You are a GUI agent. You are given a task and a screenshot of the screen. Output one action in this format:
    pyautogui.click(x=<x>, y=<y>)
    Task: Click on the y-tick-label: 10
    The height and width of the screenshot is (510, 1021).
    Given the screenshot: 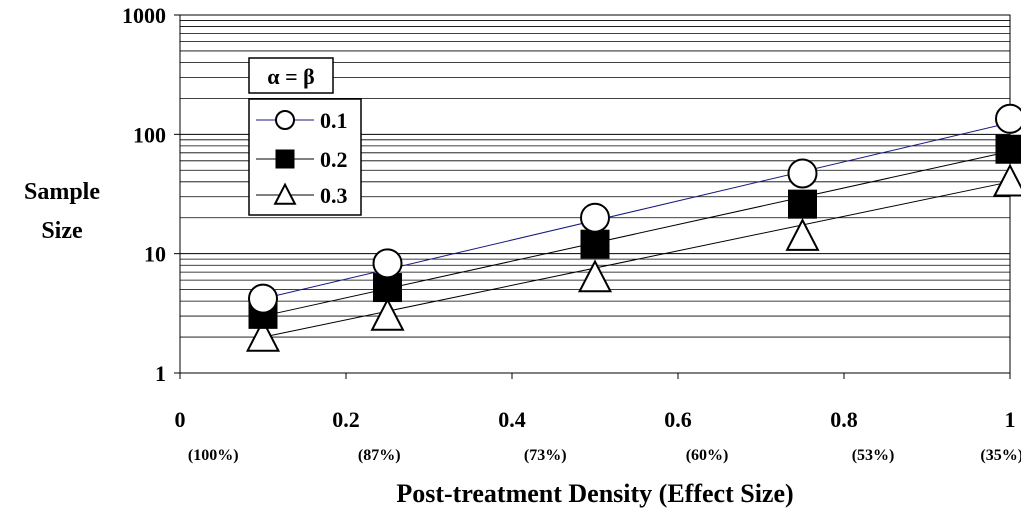 What is the action you would take?
    pyautogui.click(x=155, y=254)
    